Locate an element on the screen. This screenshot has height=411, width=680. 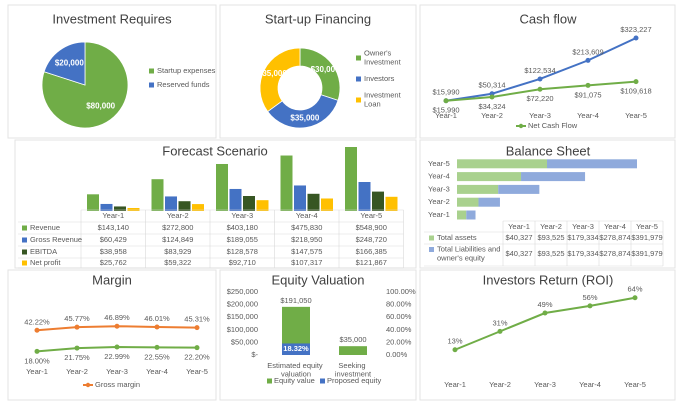
data-label: $191,050 is located at coordinates (295, 300).